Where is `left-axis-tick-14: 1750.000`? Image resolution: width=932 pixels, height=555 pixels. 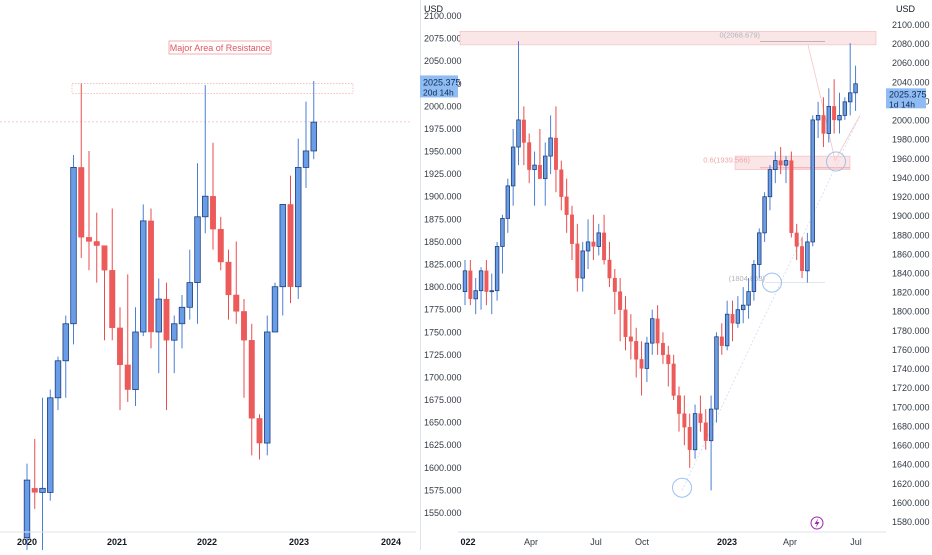
left-axis-tick-14: 1750.000 is located at coordinates (443, 332).